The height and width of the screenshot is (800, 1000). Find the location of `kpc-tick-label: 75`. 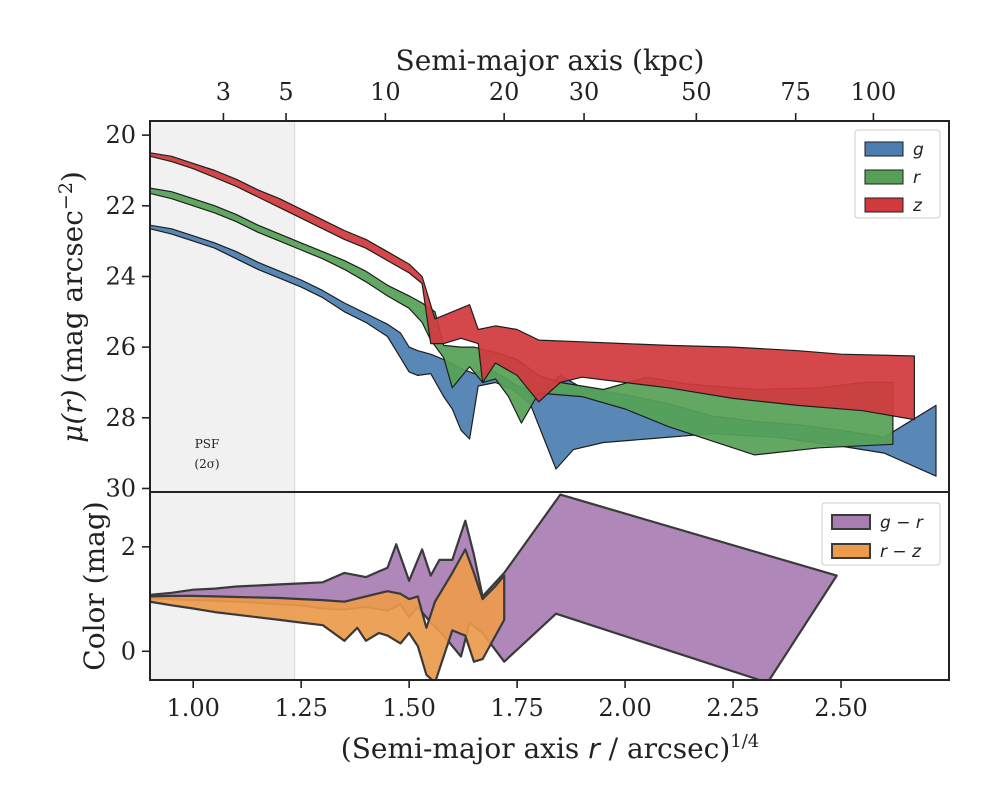

kpc-tick-label: 75 is located at coordinates (795, 92).